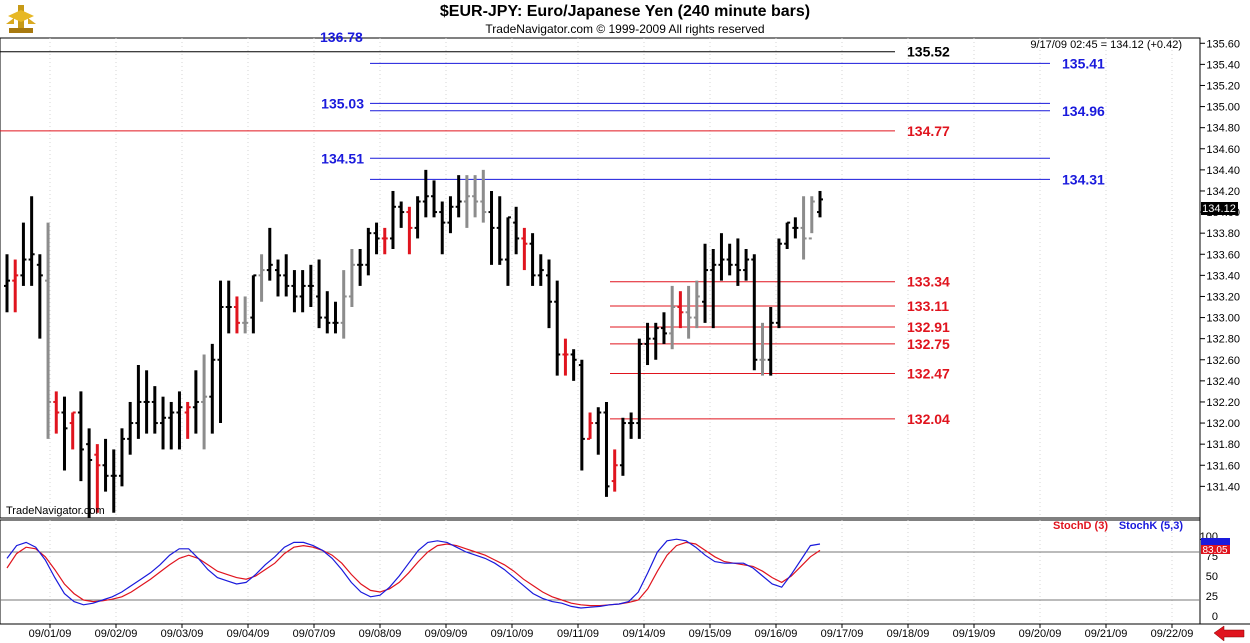  Describe the element at coordinates (55, 511) in the screenshot. I see `watermark-label: TradeNavigator.com` at that location.